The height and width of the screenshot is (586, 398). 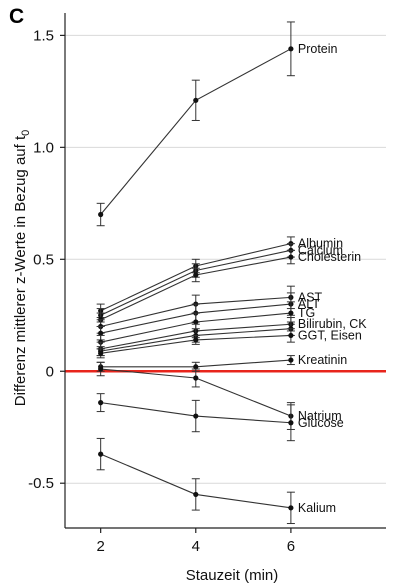 What do you see at coordinates (100, 546) in the screenshot?
I see `x-tick-label: 2` at bounding box center [100, 546].